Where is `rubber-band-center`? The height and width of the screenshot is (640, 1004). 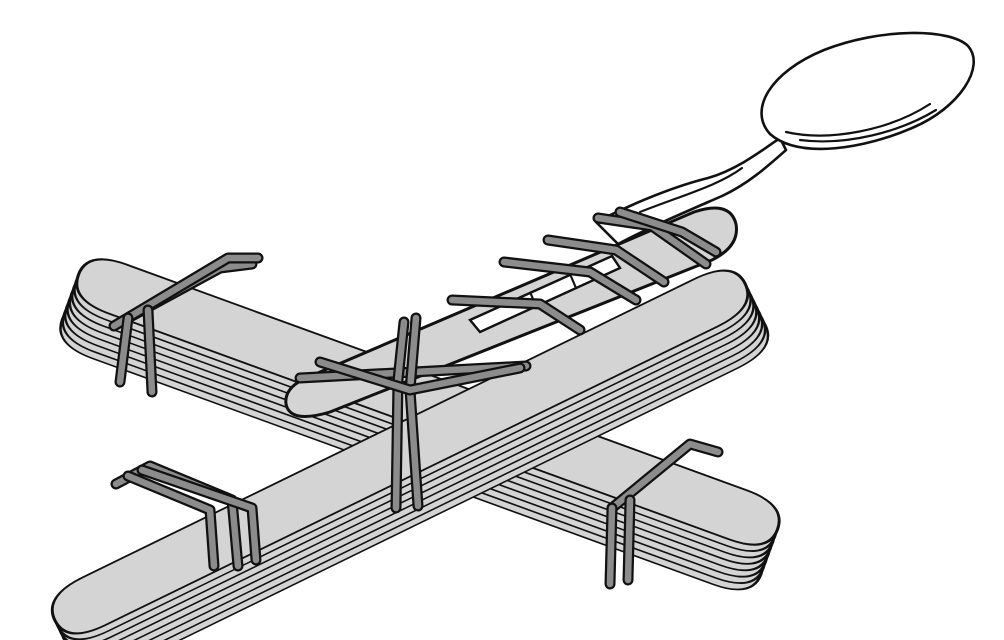 rubber-band-center is located at coordinates (413, 413).